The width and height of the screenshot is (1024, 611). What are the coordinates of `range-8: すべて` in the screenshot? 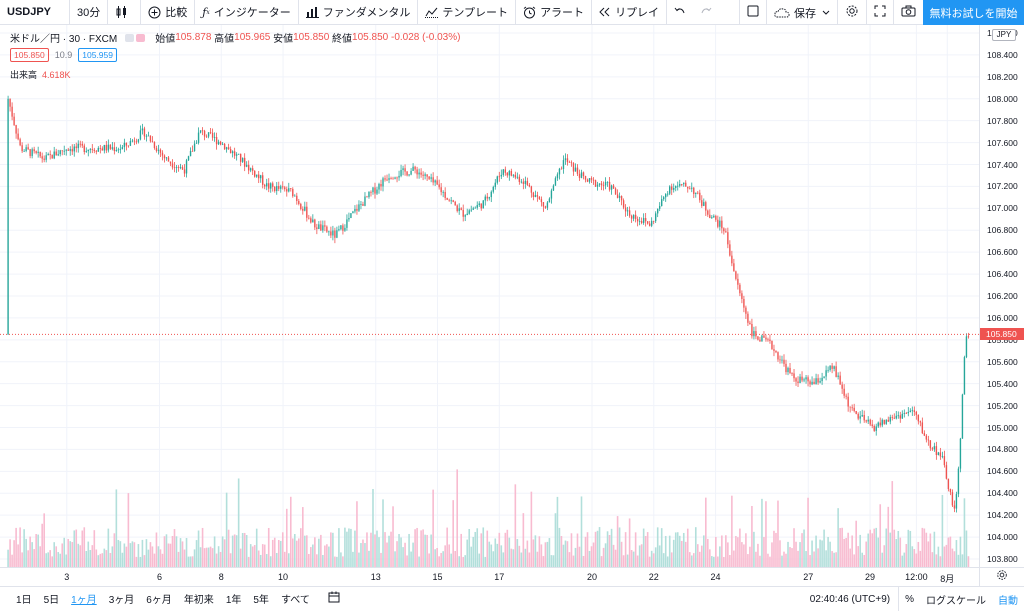 It's located at (295, 600).